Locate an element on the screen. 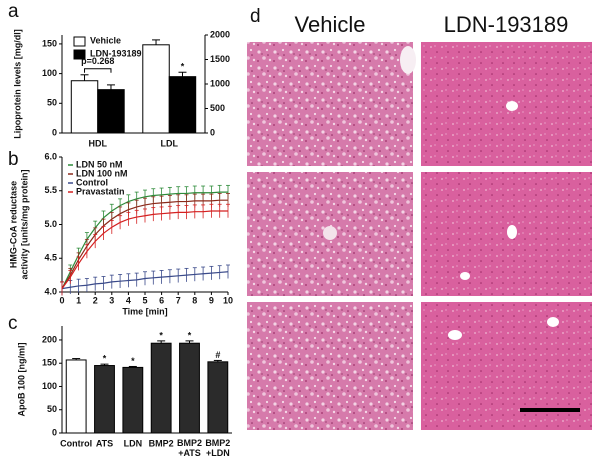 This screenshot has height=462, width=600. panel-label: a is located at coordinates (13, 11).